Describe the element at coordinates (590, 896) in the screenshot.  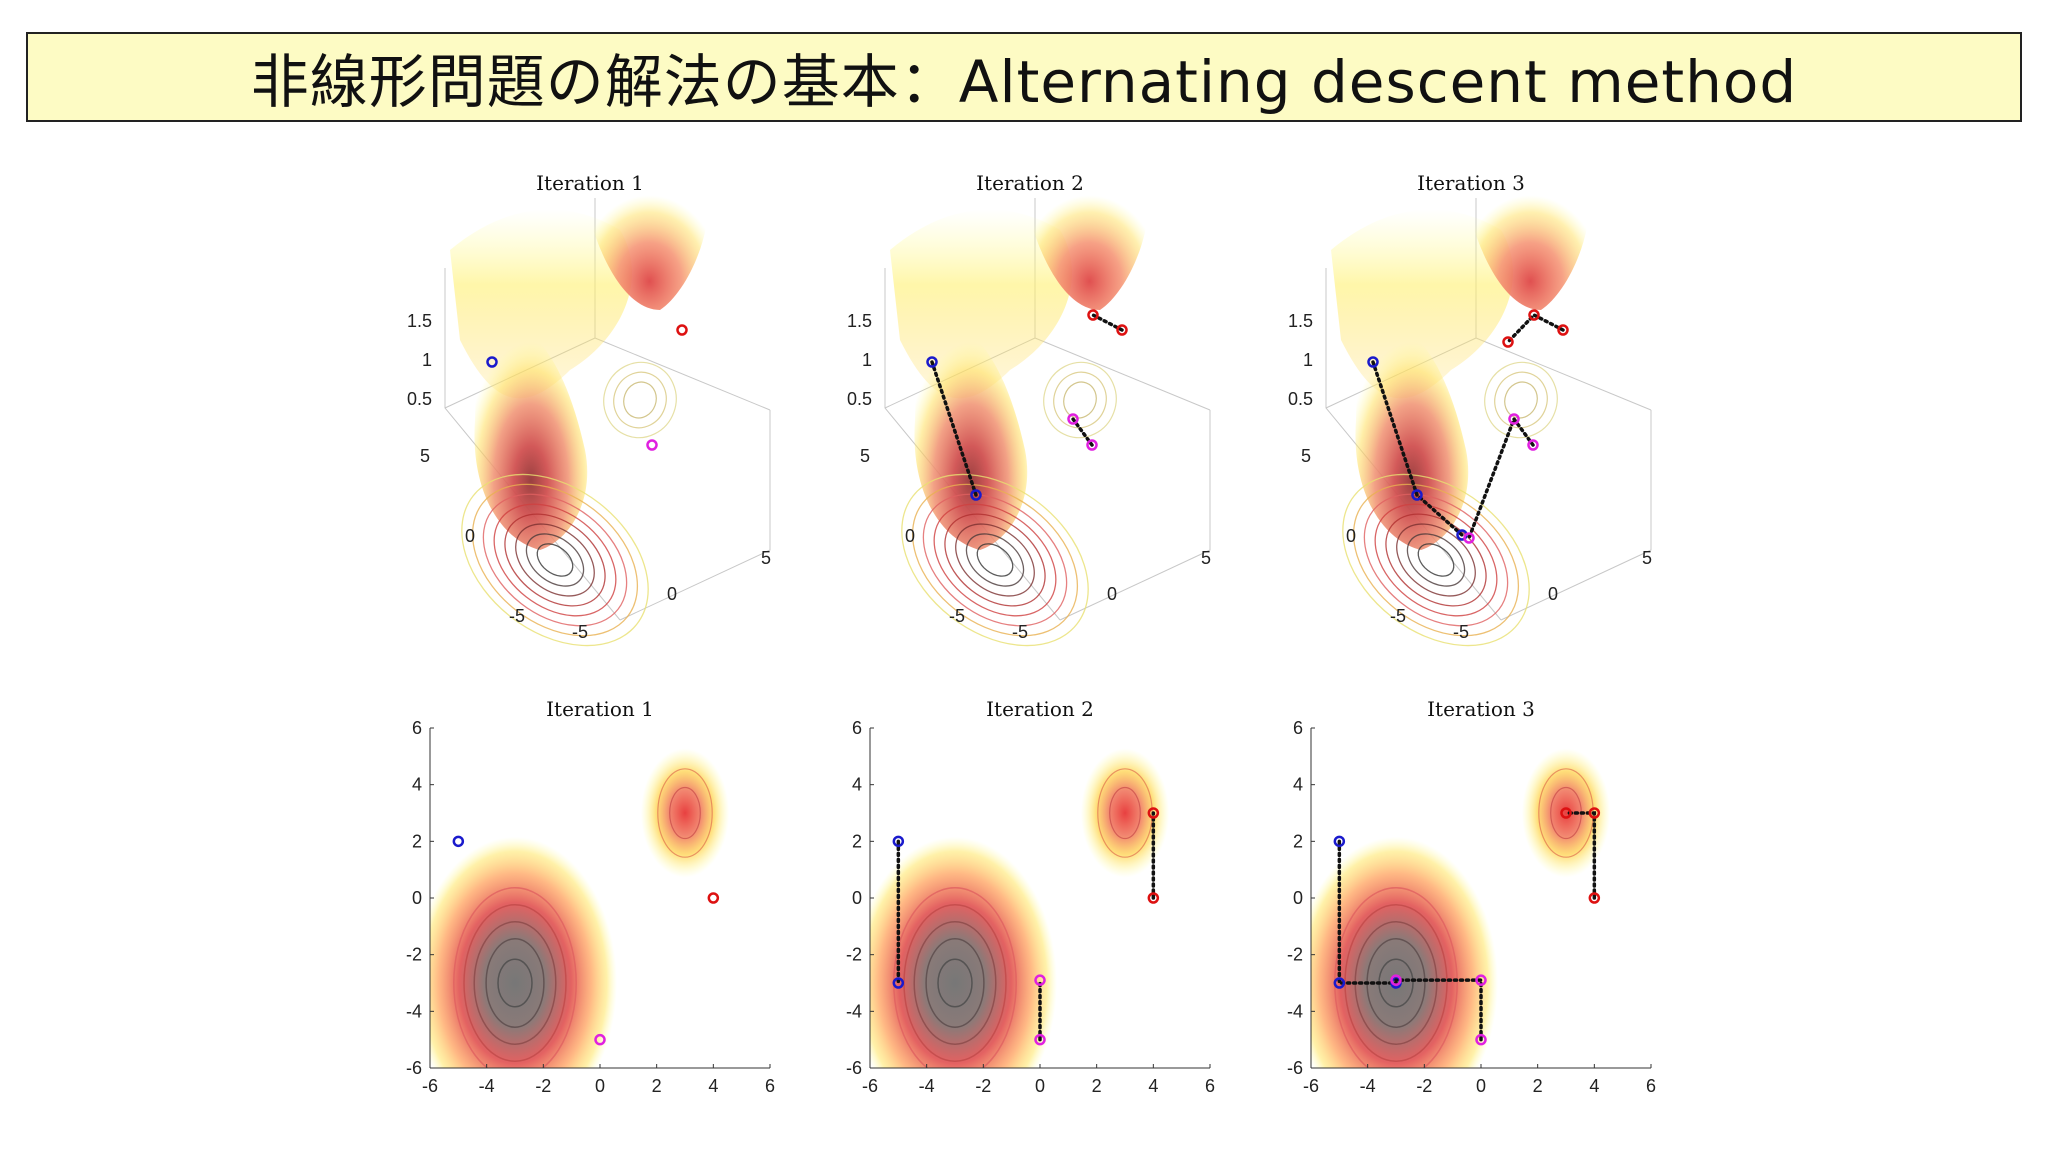
I see `contour-panel-1: -6 -4 -2 0 2 4 6 -6 -4 -2 0 2 4 6 Iteration 1` at that location.